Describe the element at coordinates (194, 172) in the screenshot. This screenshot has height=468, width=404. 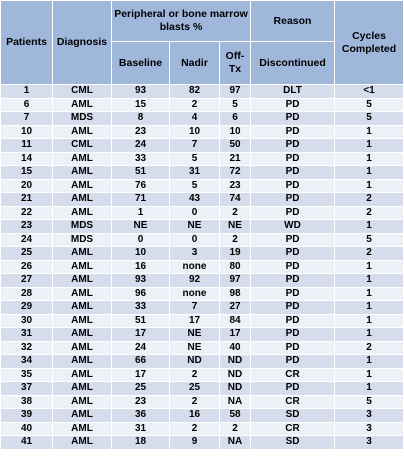
I see `cell-nadir: 31` at that location.